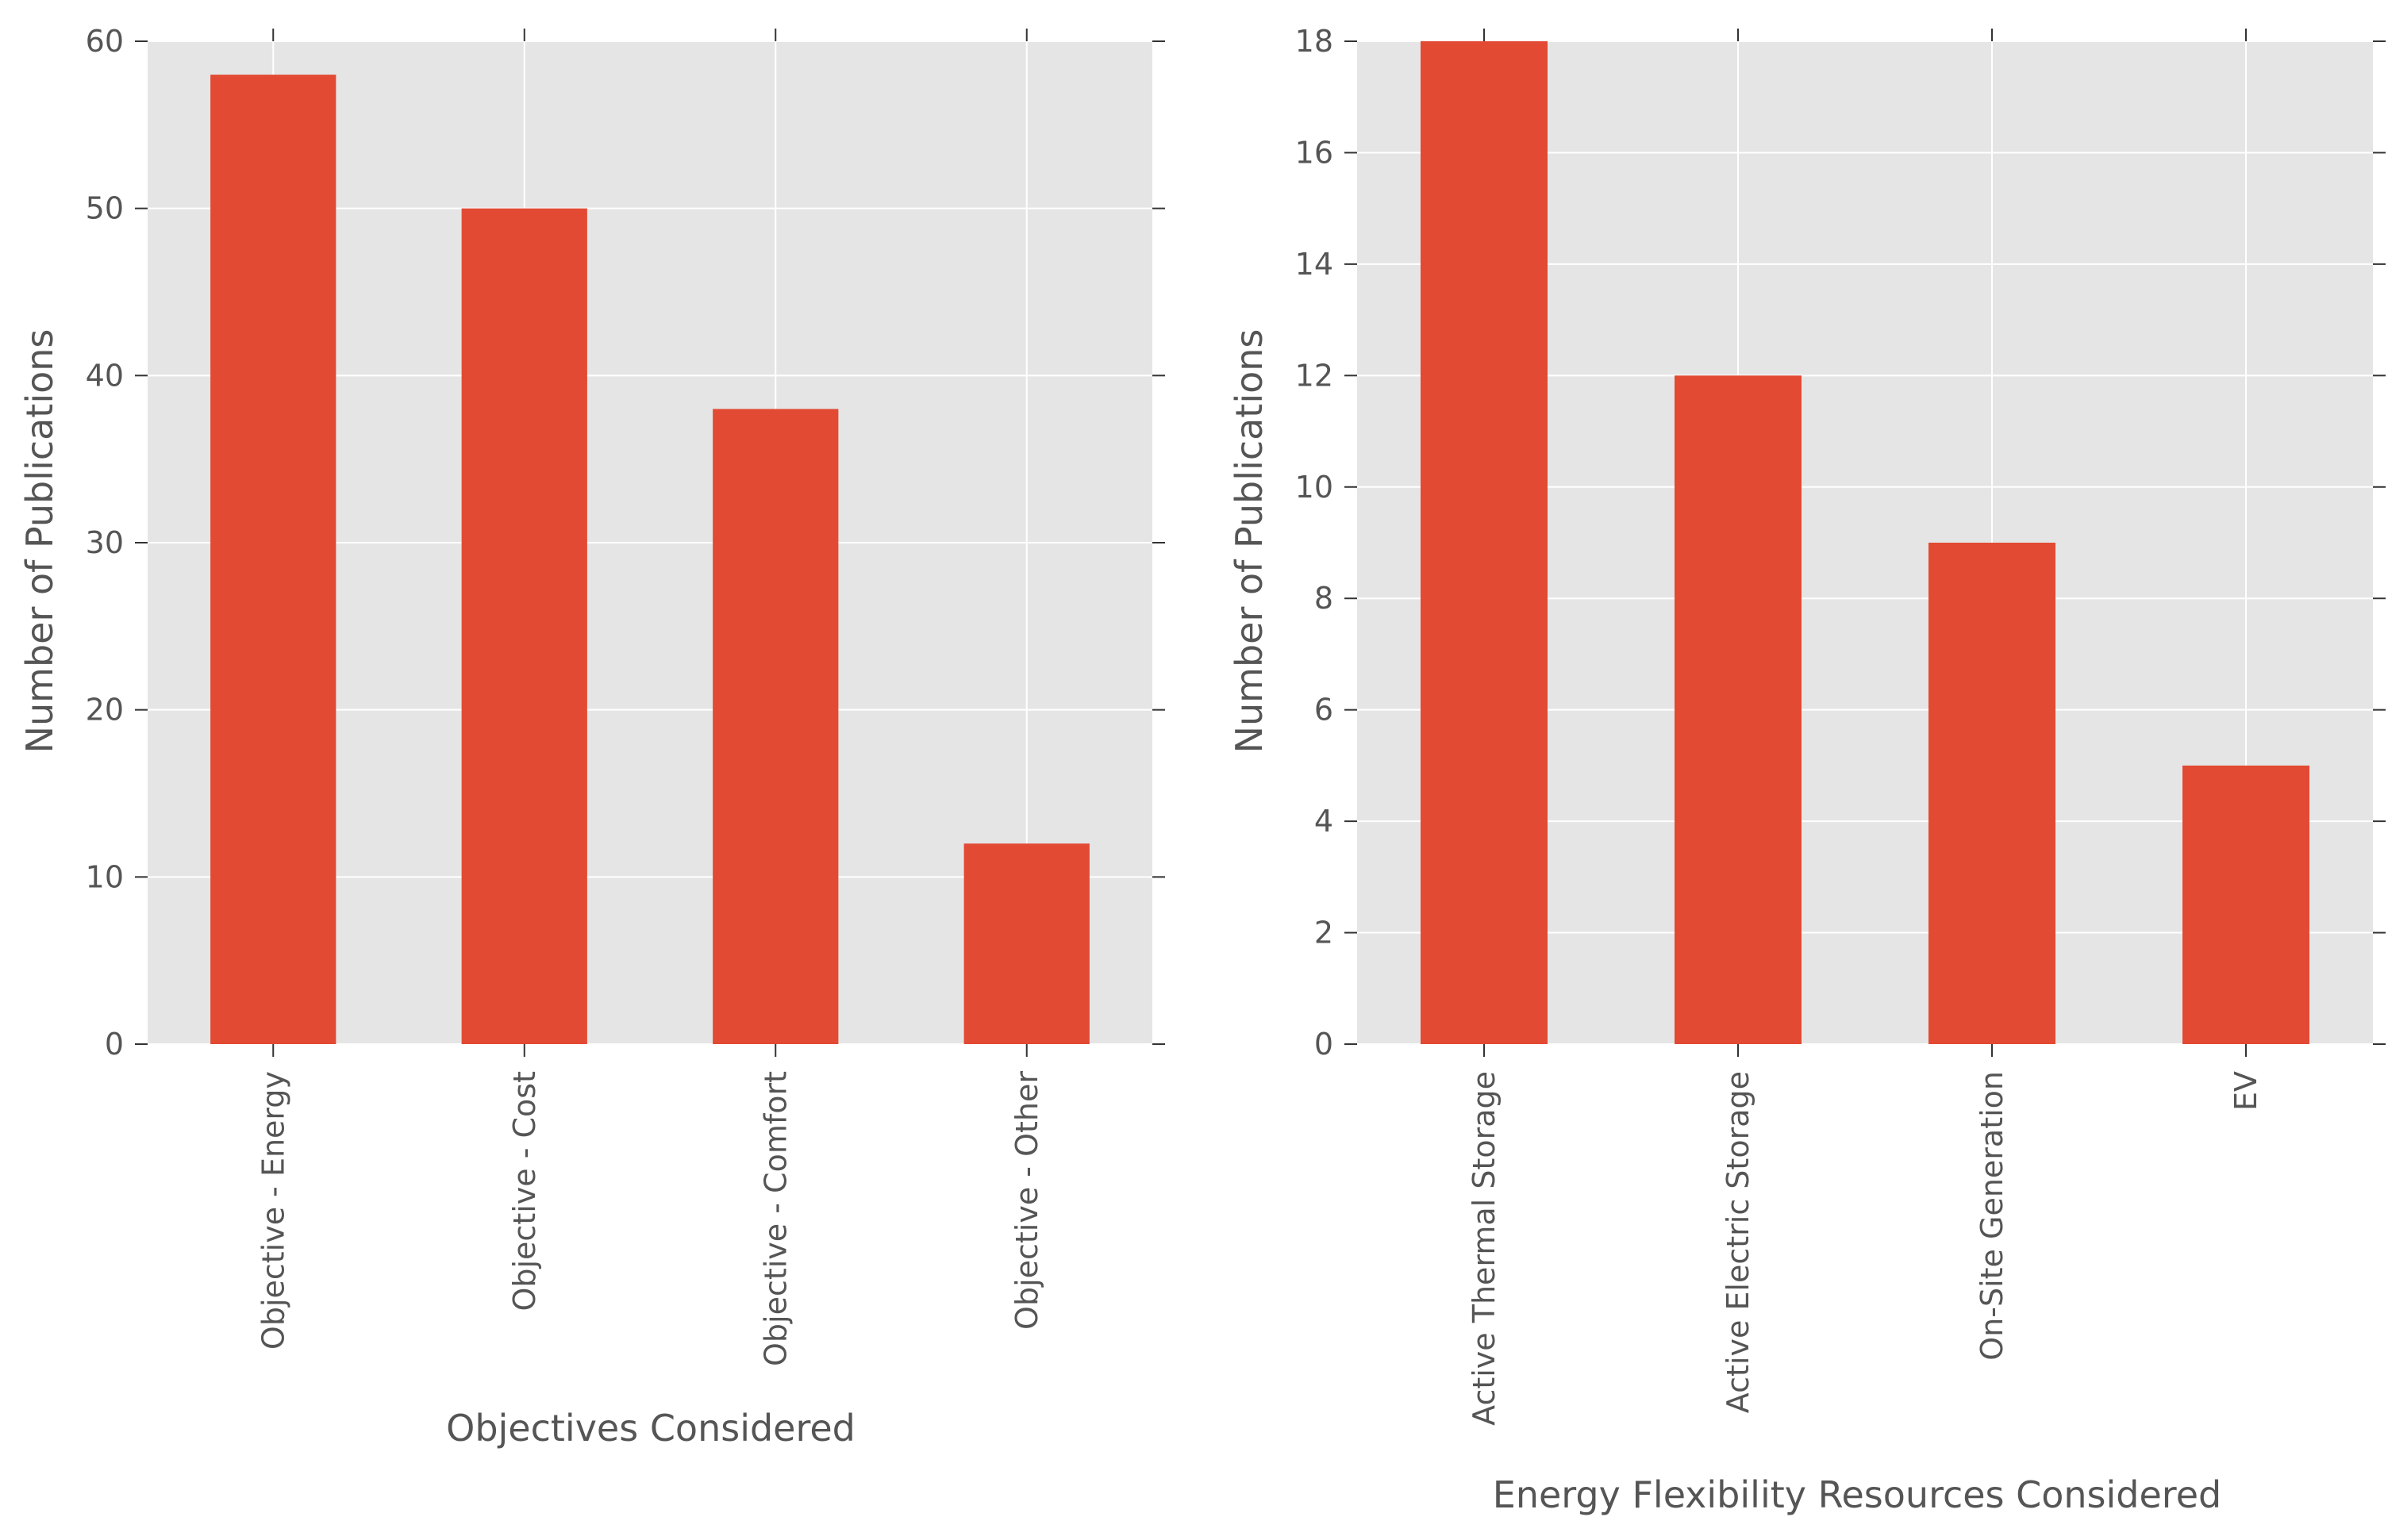 Image resolution: width=2388 pixels, height=1540 pixels. What do you see at coordinates (2245, 1091) in the screenshot?
I see `x-tick-label: EV` at bounding box center [2245, 1091].